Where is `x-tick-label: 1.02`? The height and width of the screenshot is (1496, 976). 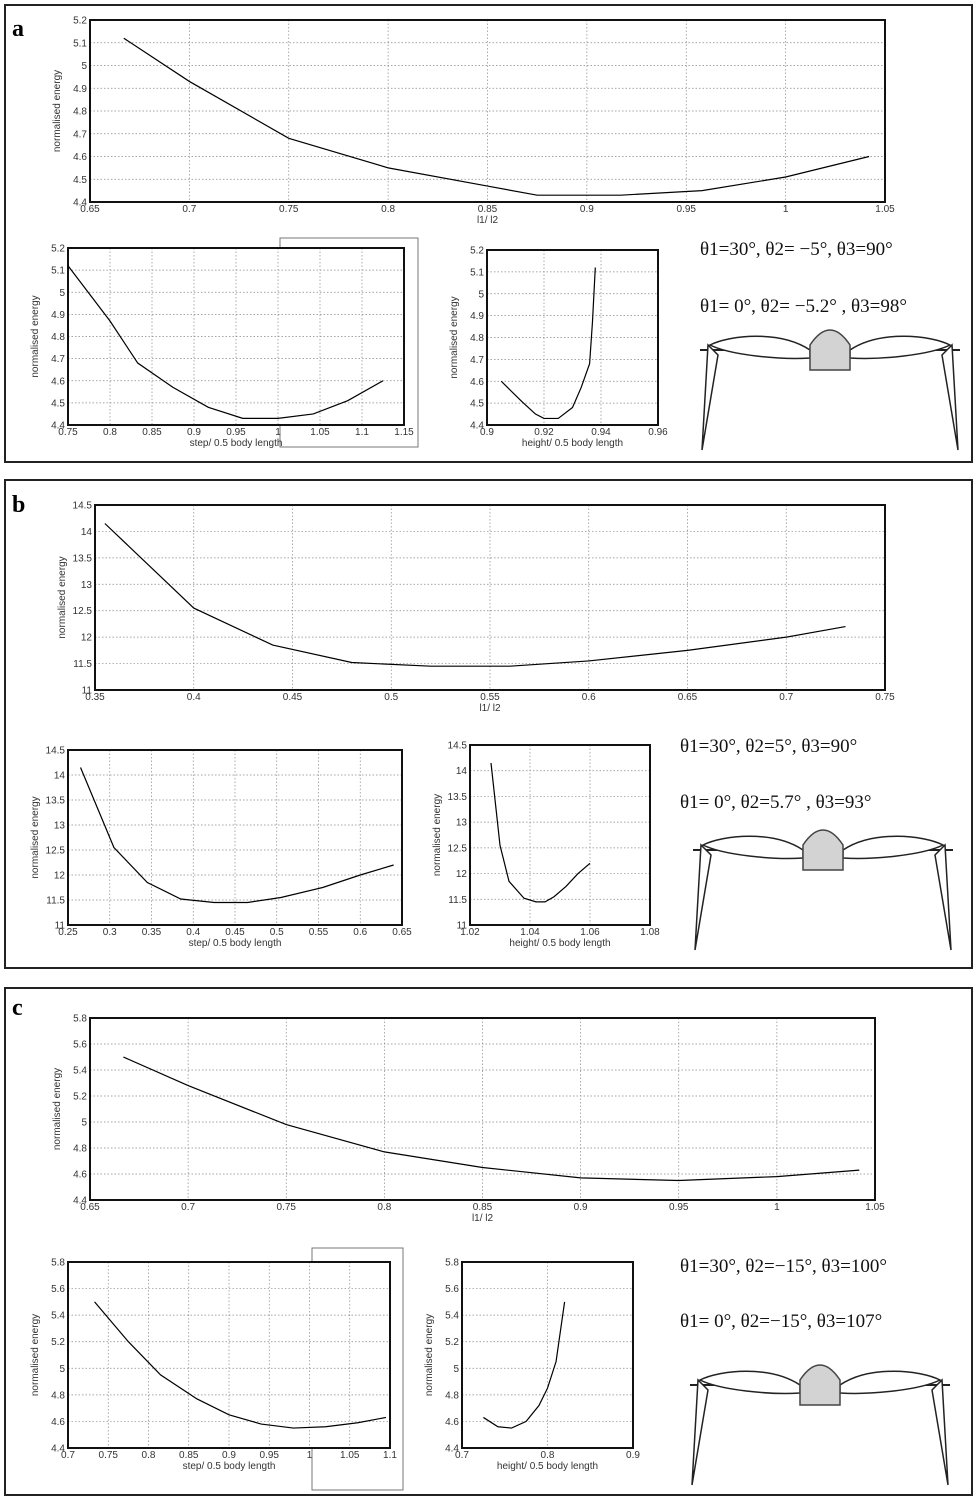 x-tick-label: 1.02 is located at coordinates (470, 932).